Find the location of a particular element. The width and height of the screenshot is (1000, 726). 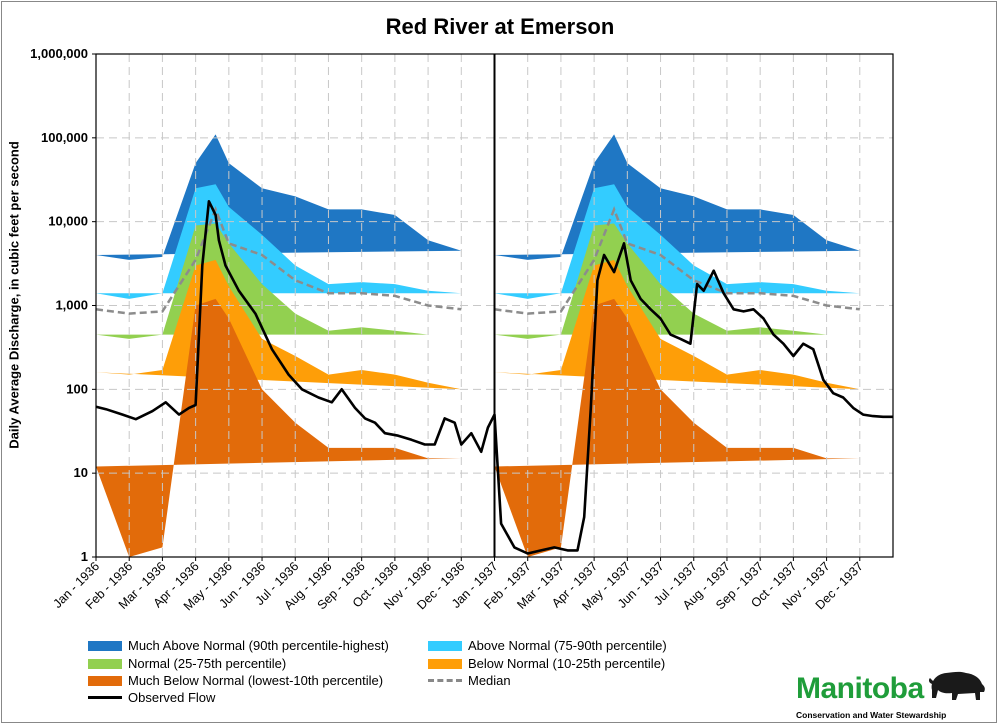

legend-item: Normal (25-75th percentile) is located at coordinates (187, 663).